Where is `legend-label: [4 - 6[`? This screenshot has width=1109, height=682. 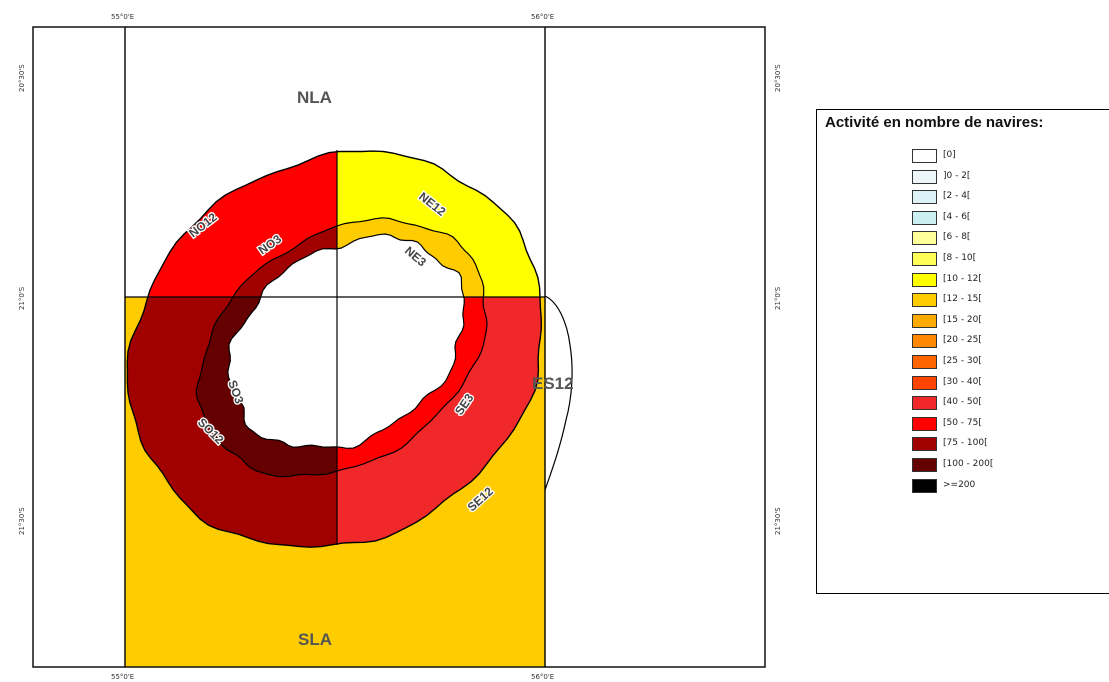
legend-label: [4 - 6[ is located at coordinates (957, 216).